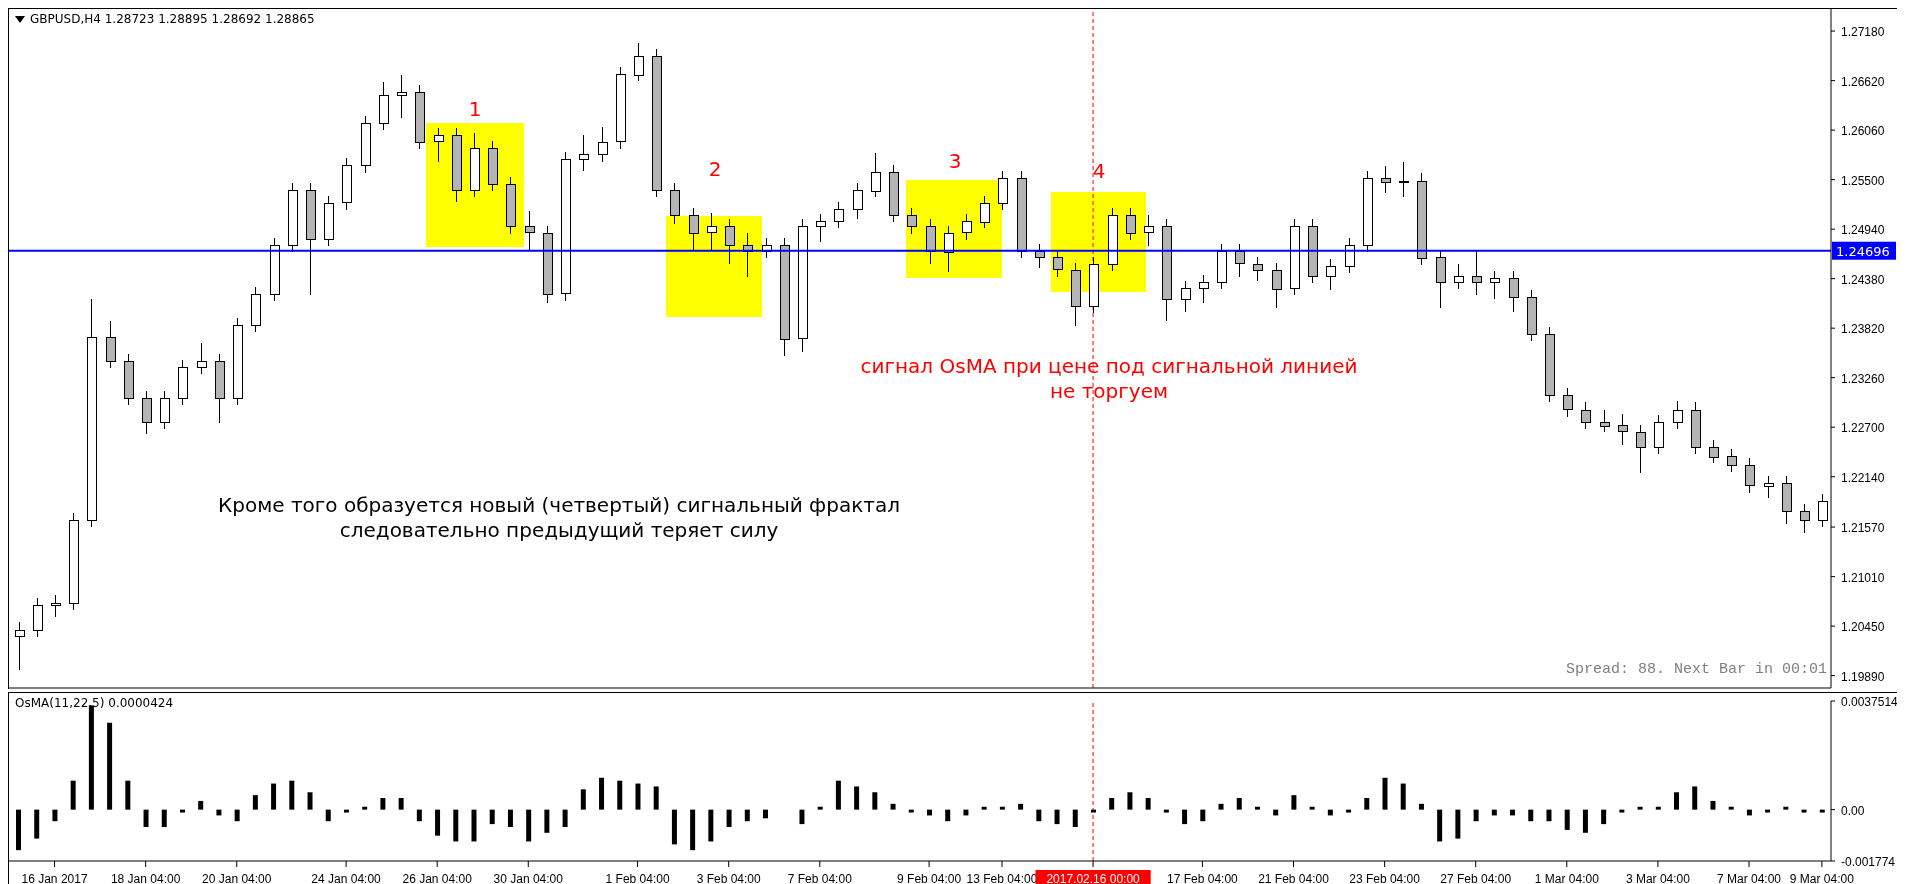 Image resolution: width=1910 pixels, height=884 pixels. Describe the element at coordinates (54, 878) in the screenshot. I see `x-tick-label: 16 Jan 2017` at that location.